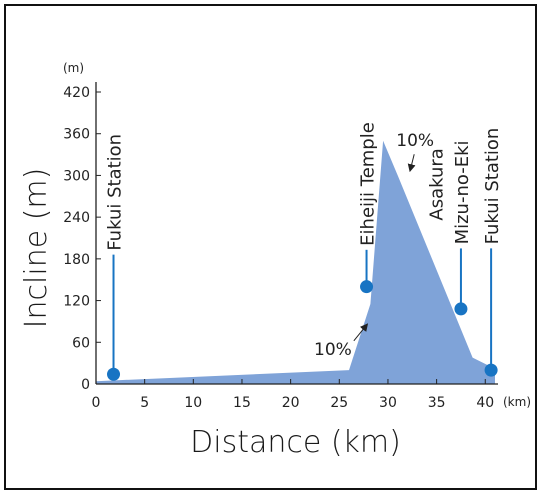  I want to click on y-tick-label: 300, so click(76, 176).